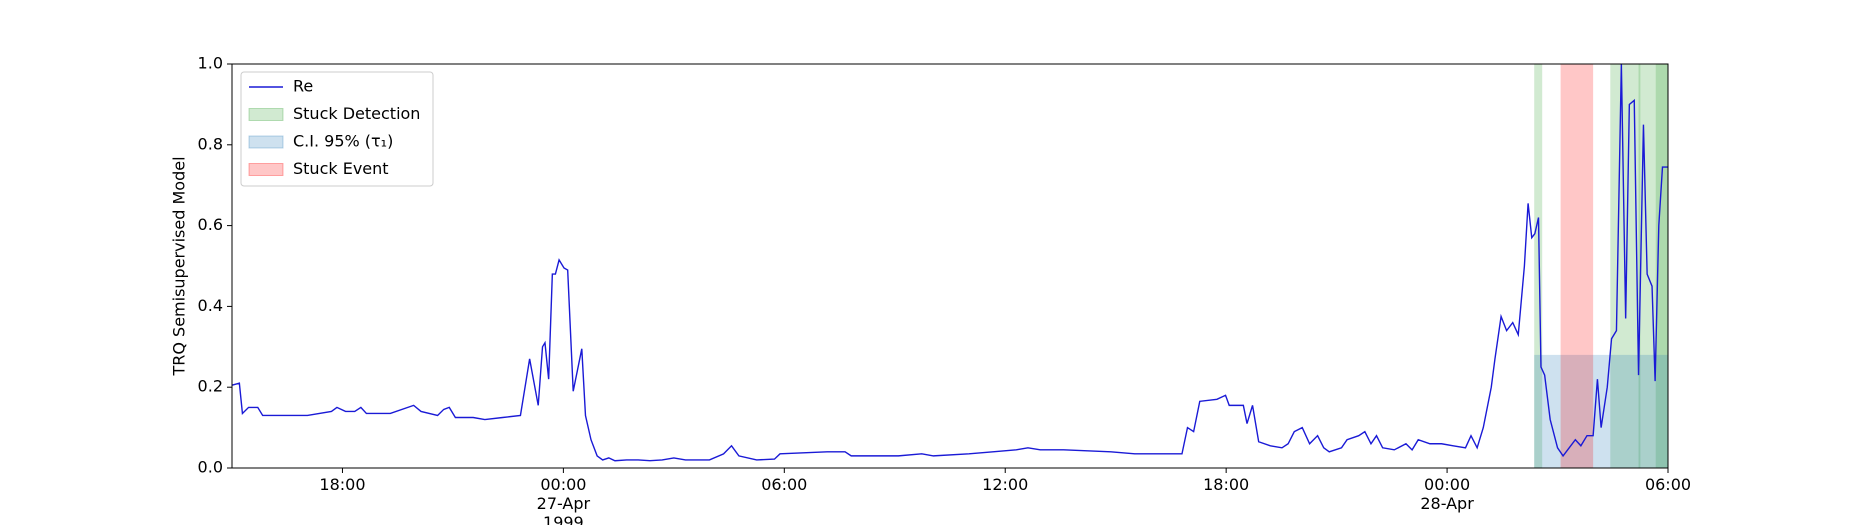 Image resolution: width=1850 pixels, height=525 pixels. What do you see at coordinates (1005, 484) in the screenshot?
I see `x-tick-label: 12:00` at bounding box center [1005, 484].